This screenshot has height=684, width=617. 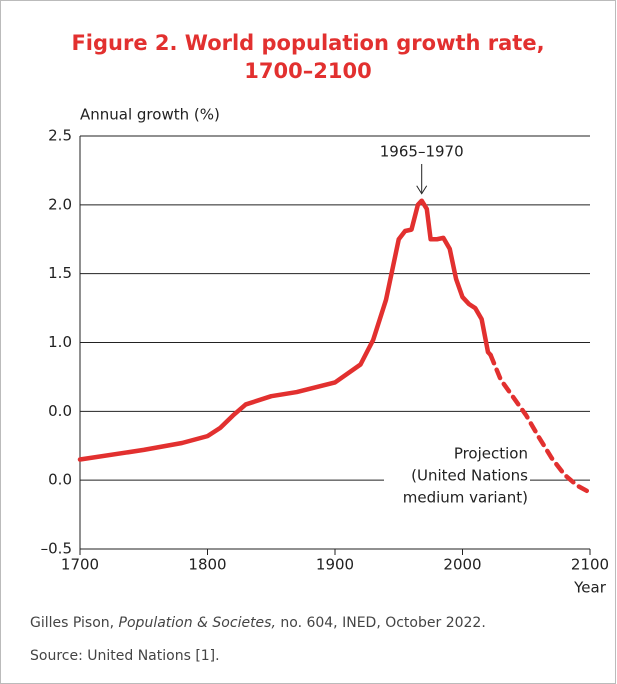 What do you see at coordinates (60, 342) in the screenshot?
I see `y-tick-label: 1.0` at bounding box center [60, 342].